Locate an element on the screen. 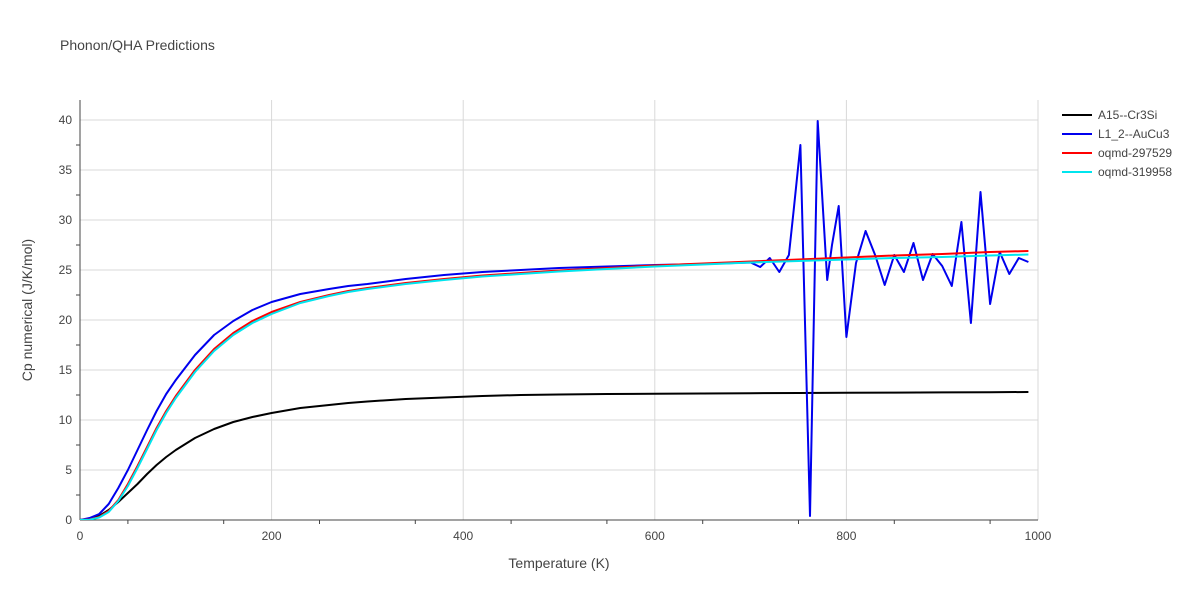 This screenshot has height=605, width=1200. y-tick-label: 35 is located at coordinates (66, 170).